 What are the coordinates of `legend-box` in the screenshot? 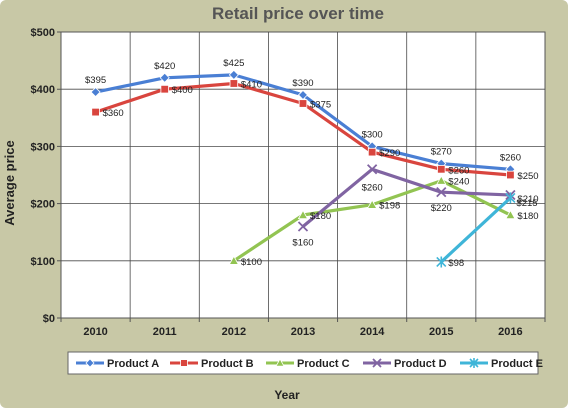 It's located at (303, 363).